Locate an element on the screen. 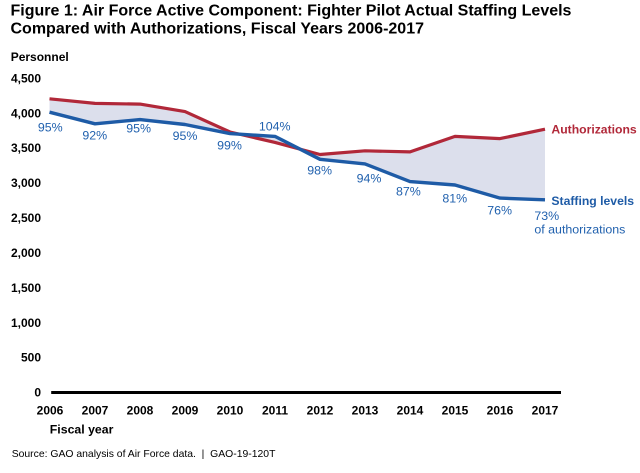  svg-text: 2017 is located at coordinates (545, 410).